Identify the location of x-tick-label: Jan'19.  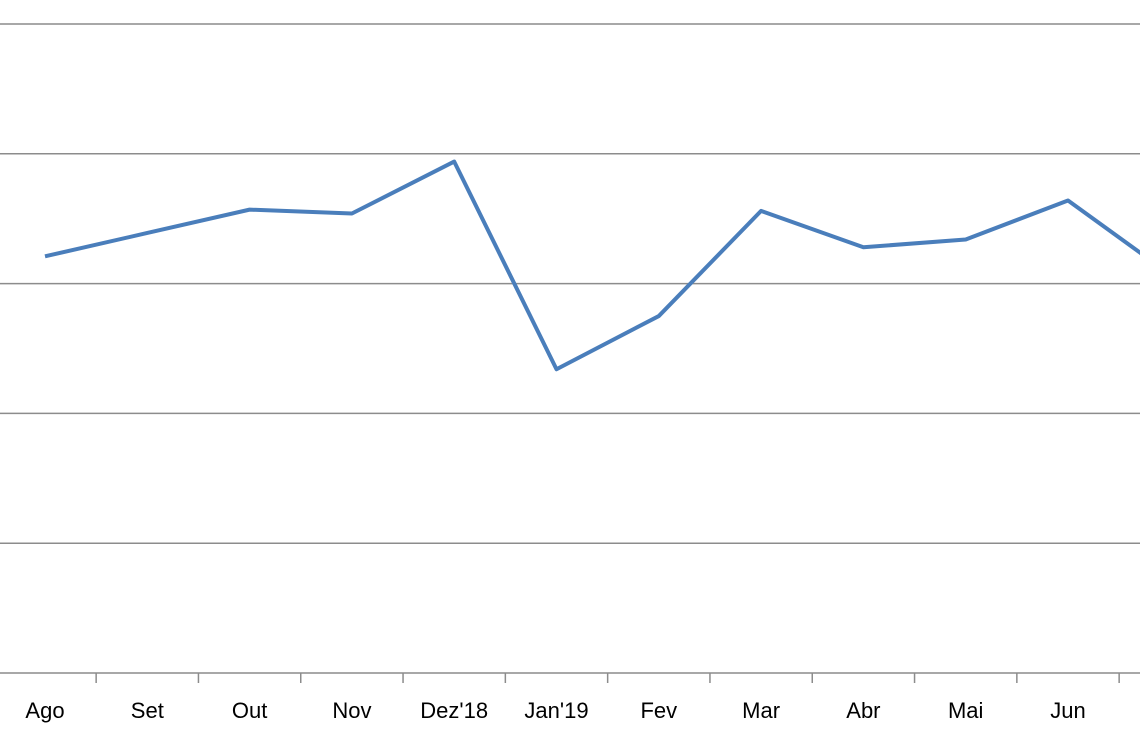
(556, 710).